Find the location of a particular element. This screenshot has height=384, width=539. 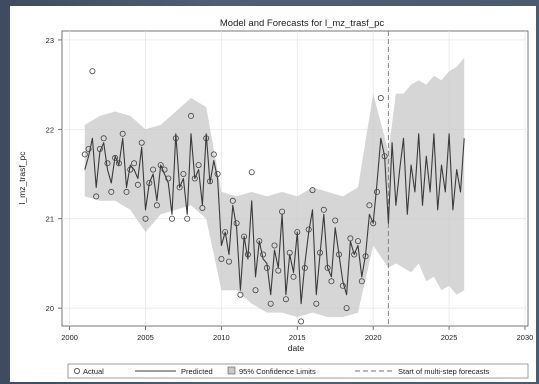

y-tick-label: 22 is located at coordinates (50, 129).